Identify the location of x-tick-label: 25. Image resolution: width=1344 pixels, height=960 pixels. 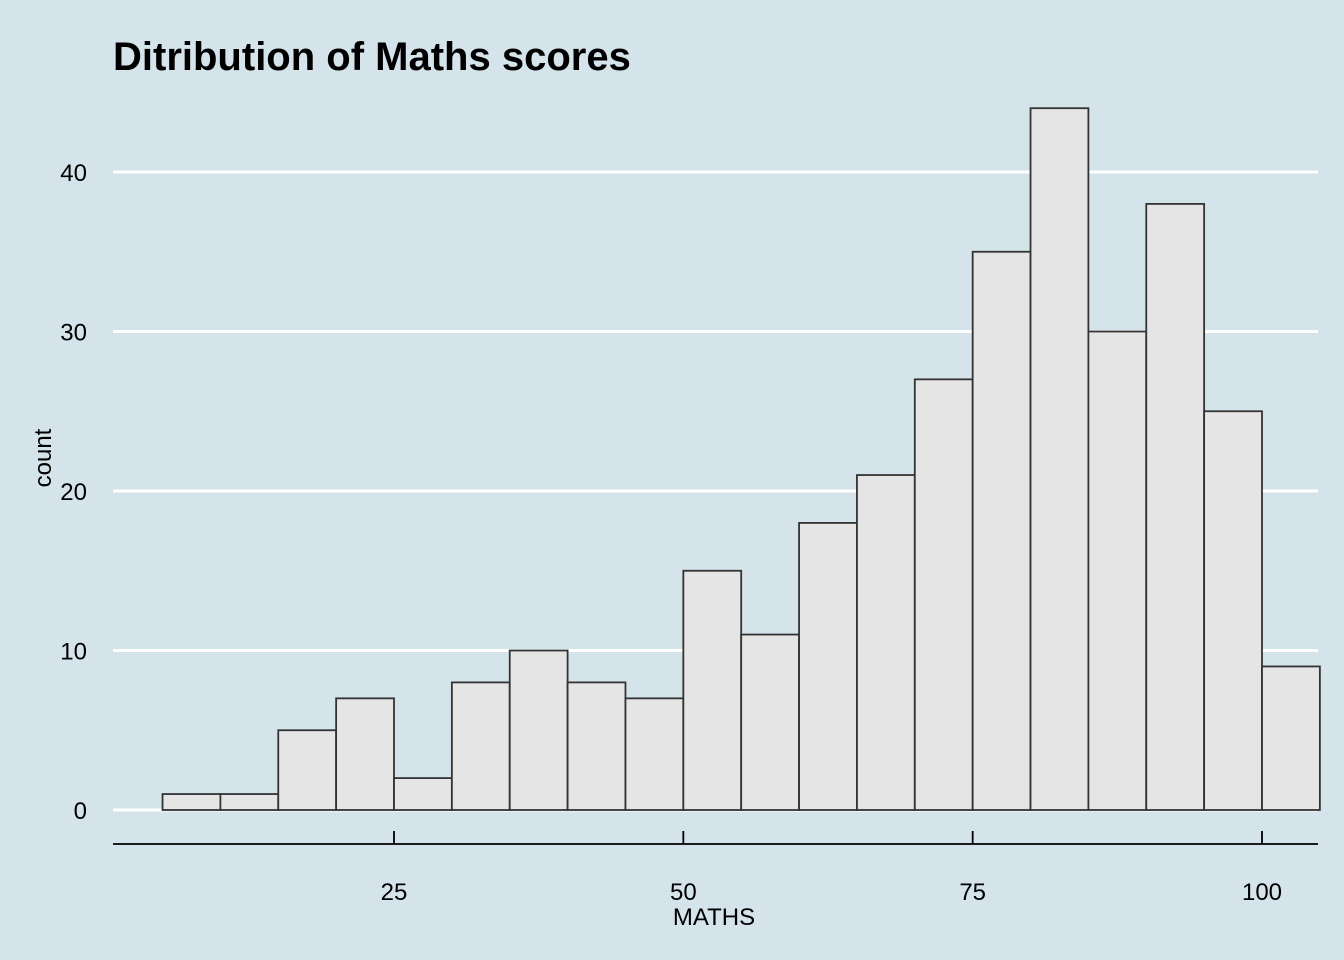
(394, 892).